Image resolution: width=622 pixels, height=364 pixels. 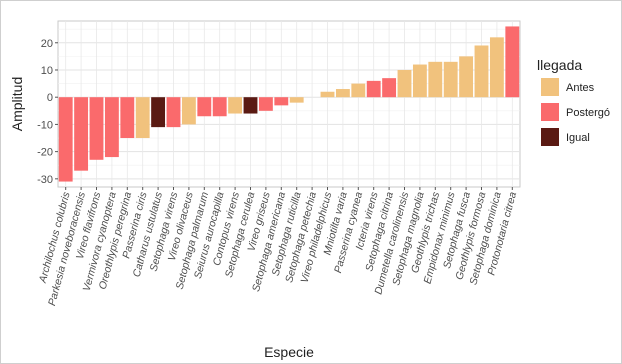 I want to click on legend-title: llegada, so click(x=559, y=65).